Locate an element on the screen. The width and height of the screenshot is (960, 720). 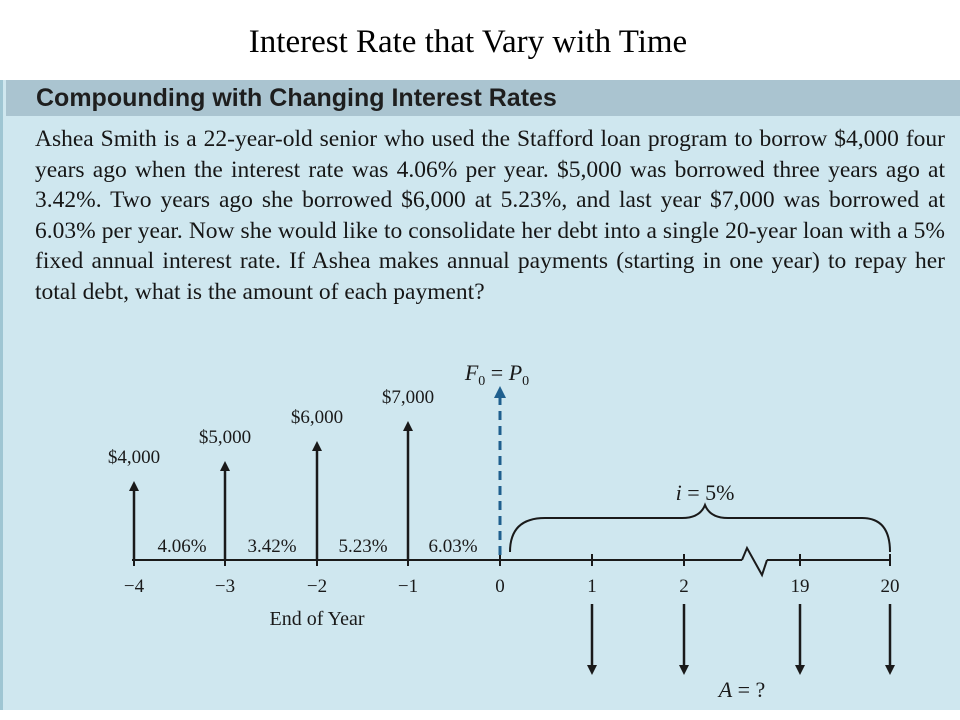
future-value-label: F0 = P0 is located at coordinates (496, 374).